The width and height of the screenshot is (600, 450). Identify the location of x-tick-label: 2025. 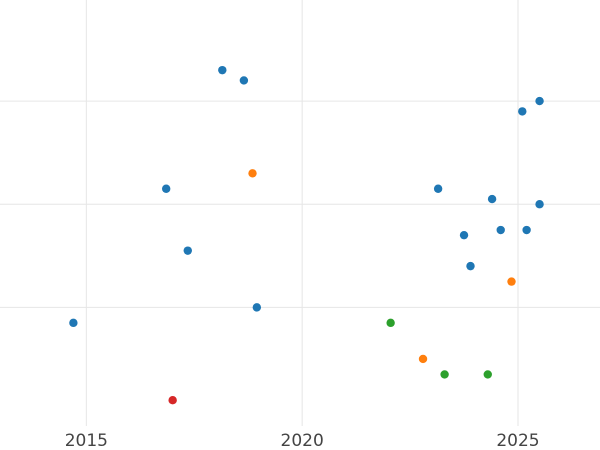
(517, 440).